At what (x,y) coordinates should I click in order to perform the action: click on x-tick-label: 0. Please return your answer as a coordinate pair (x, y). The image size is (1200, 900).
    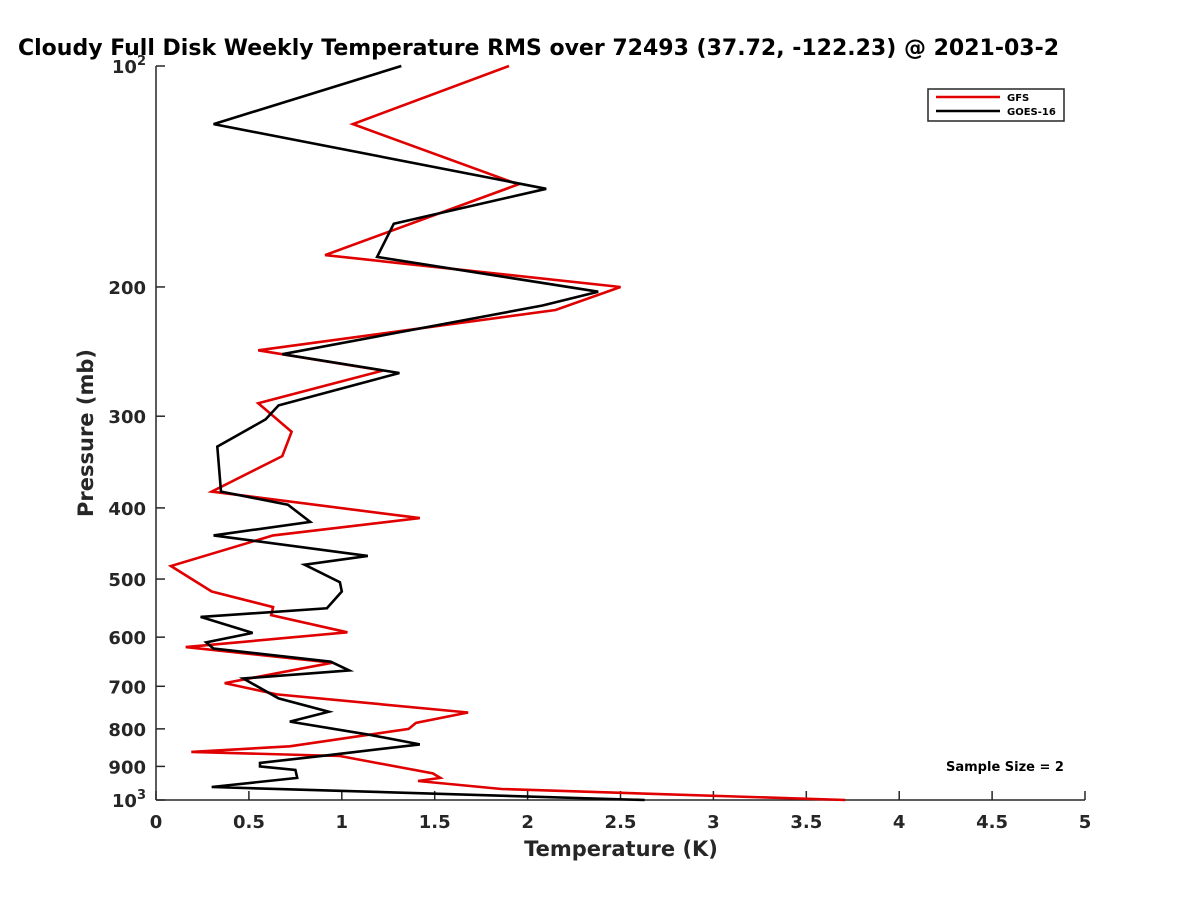
    Looking at the image, I should click on (156, 822).